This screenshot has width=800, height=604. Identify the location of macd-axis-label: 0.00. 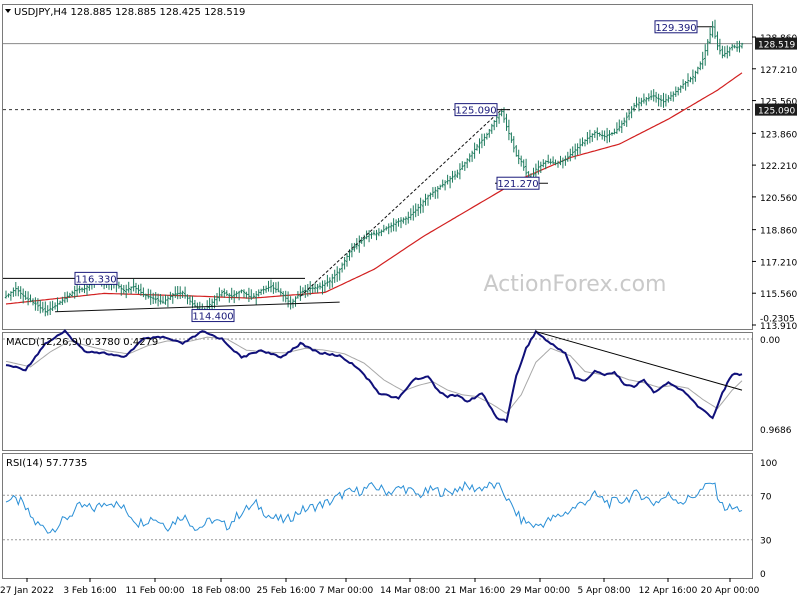
(770, 341).